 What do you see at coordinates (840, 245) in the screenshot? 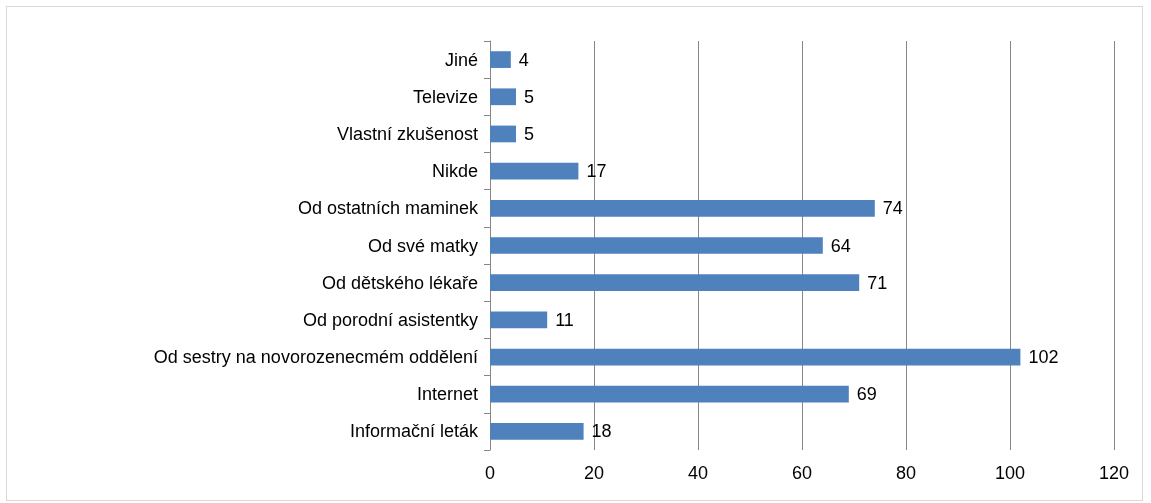
I see `data-label: 64` at bounding box center [840, 245].